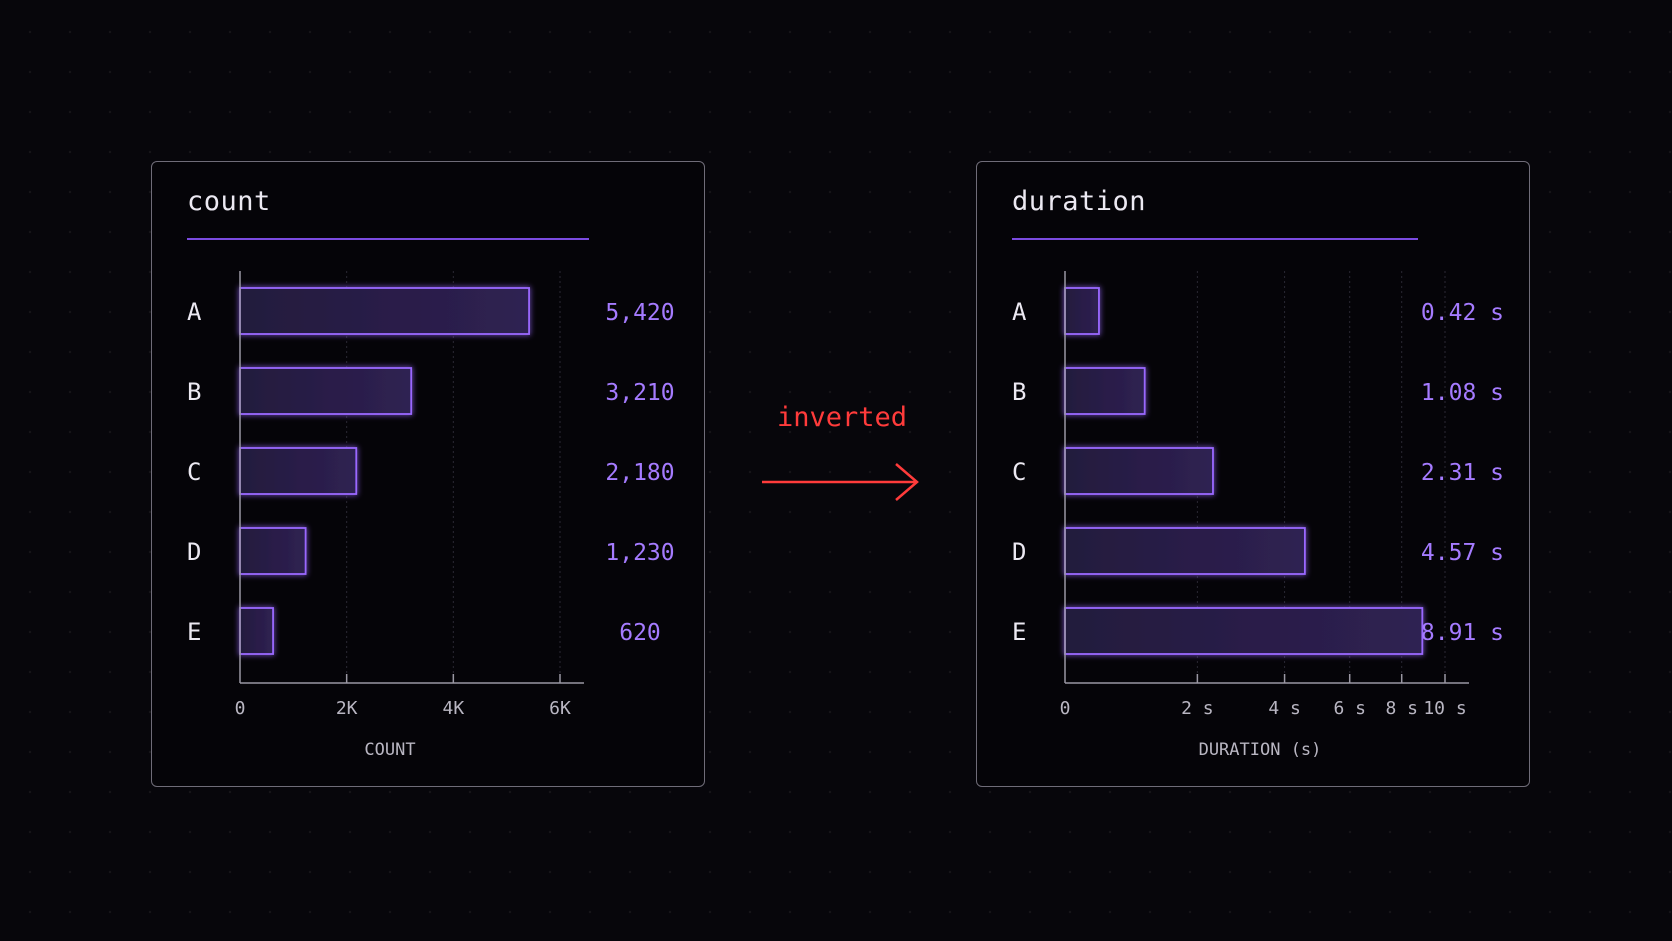  What do you see at coordinates (1019, 312) in the screenshot?
I see `chart1-category-label: A` at bounding box center [1019, 312].